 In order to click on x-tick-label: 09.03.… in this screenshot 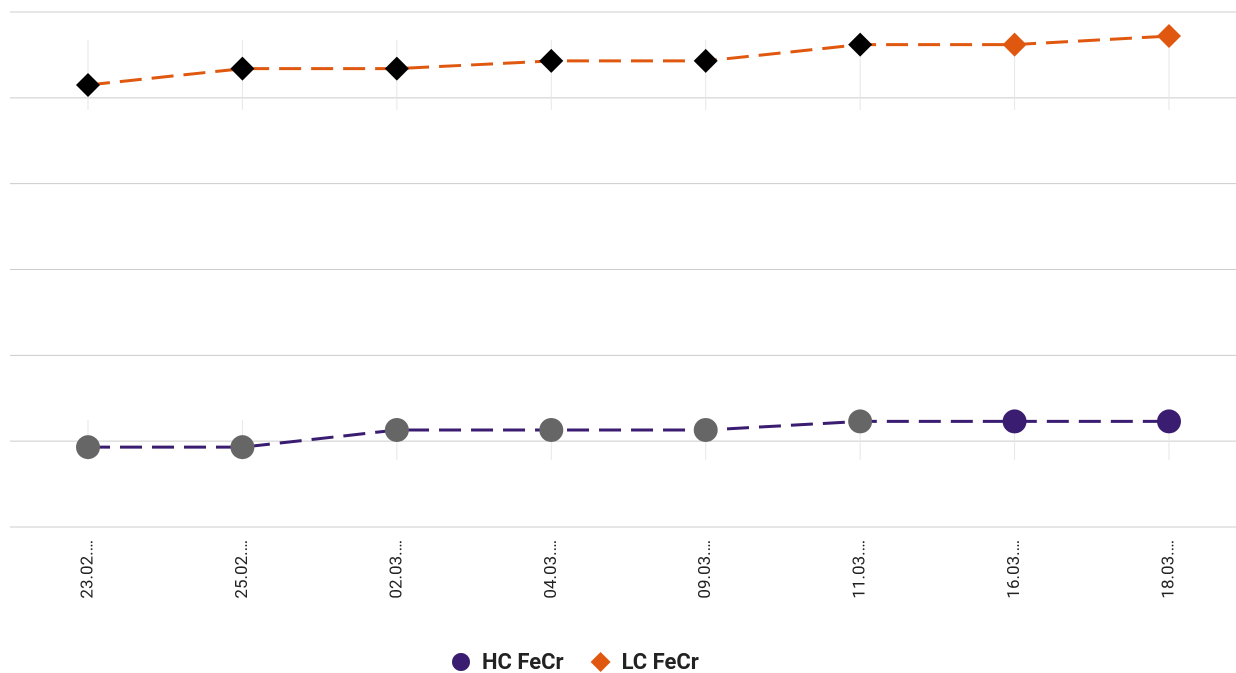, I will do `click(705, 569)`.